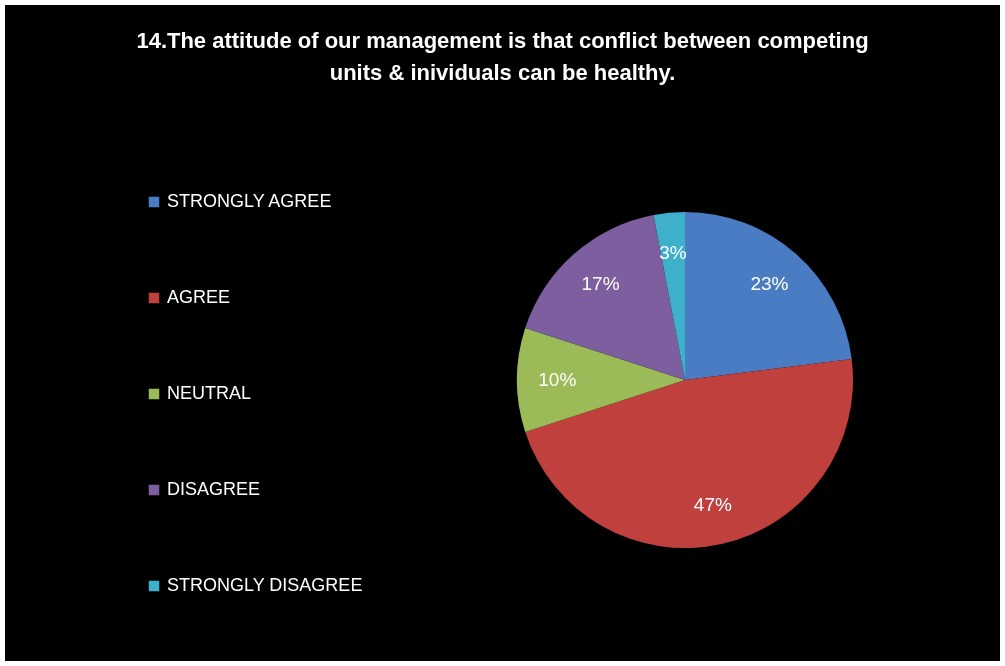  I want to click on data-label: 3%, so click(673, 252).